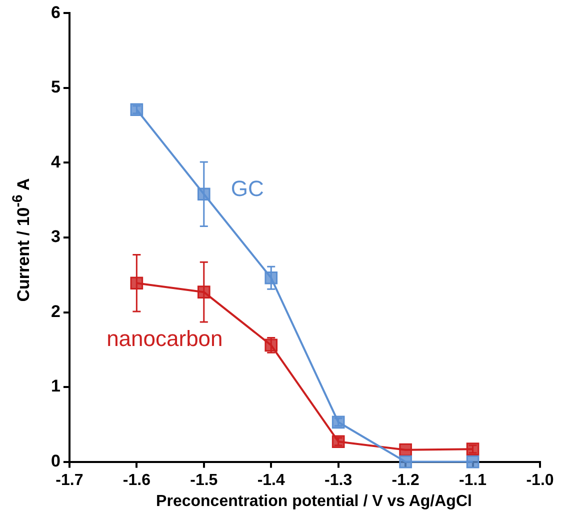  Describe the element at coordinates (314, 502) in the screenshot. I see `x-axis-title: Preconcentration potential / V vs Ag/AgCl` at that location.